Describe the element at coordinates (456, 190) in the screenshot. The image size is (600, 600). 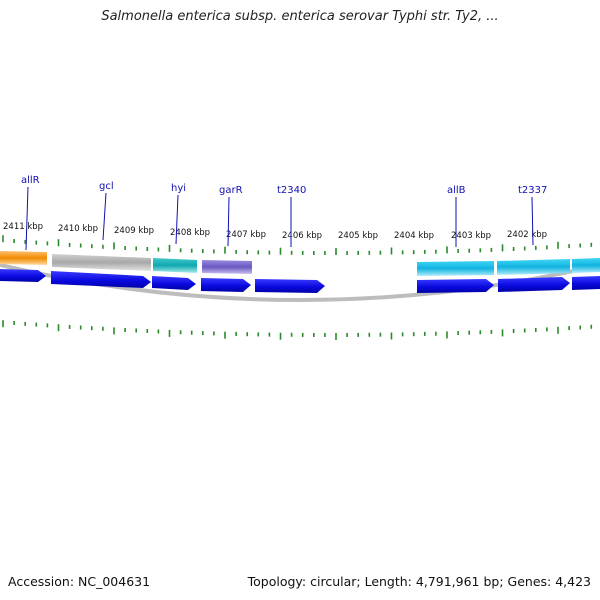
I see `gene-label-allB: allB` at that location.